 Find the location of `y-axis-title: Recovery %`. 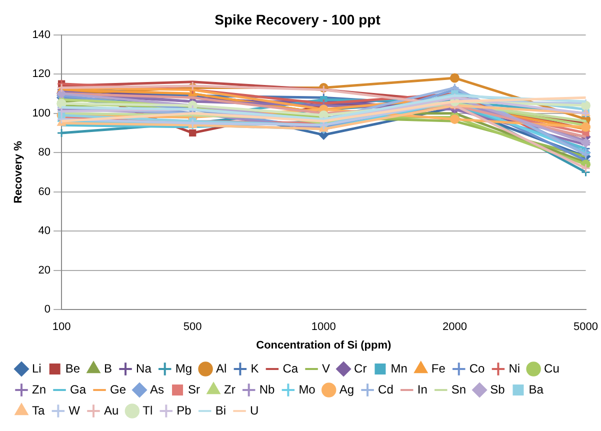

y-axis-title: Recovery % is located at coordinates (18, 172).